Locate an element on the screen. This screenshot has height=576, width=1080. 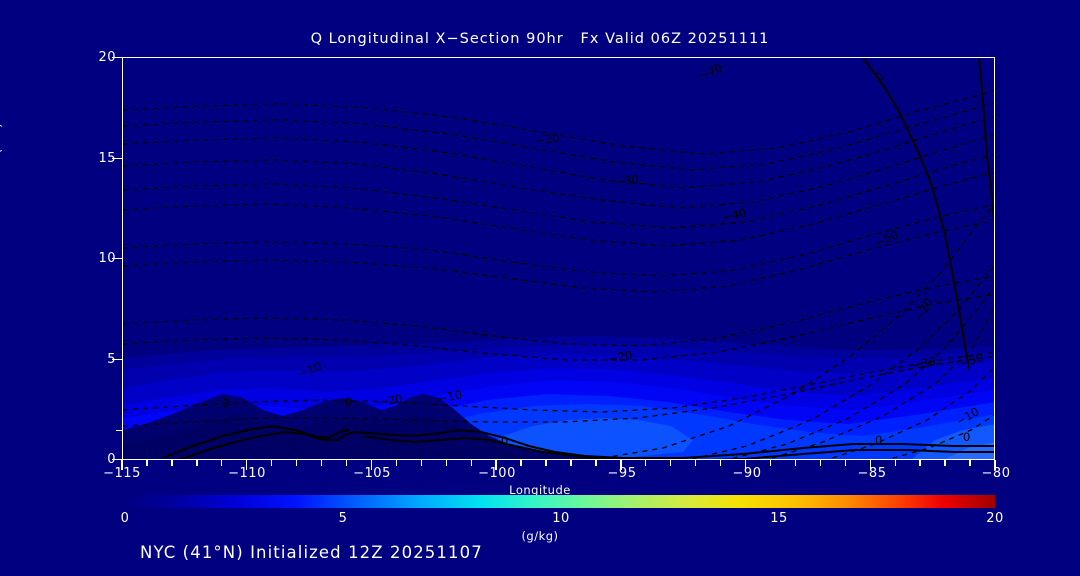
colorbar is located at coordinates (558, 501).